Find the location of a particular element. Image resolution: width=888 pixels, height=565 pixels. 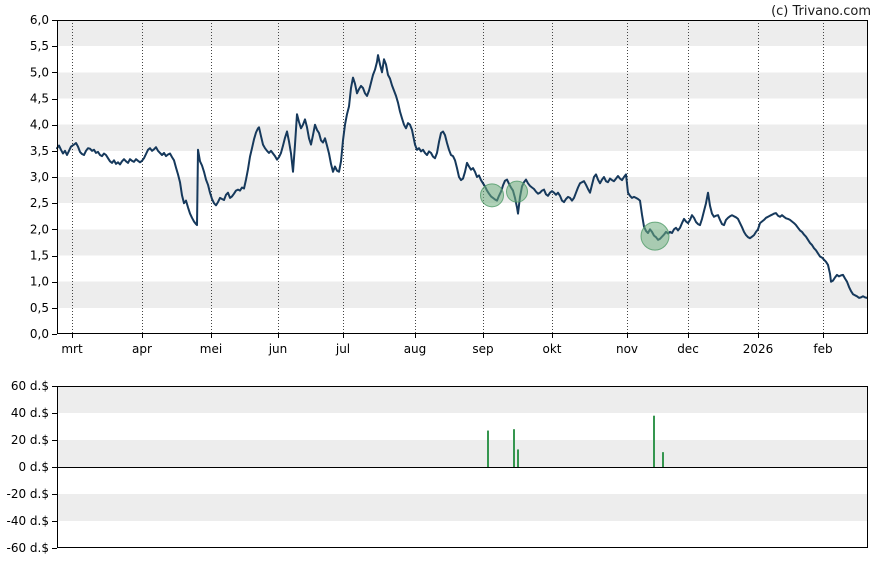

x-tick-label-jul: jul is located at coordinates (342, 349).